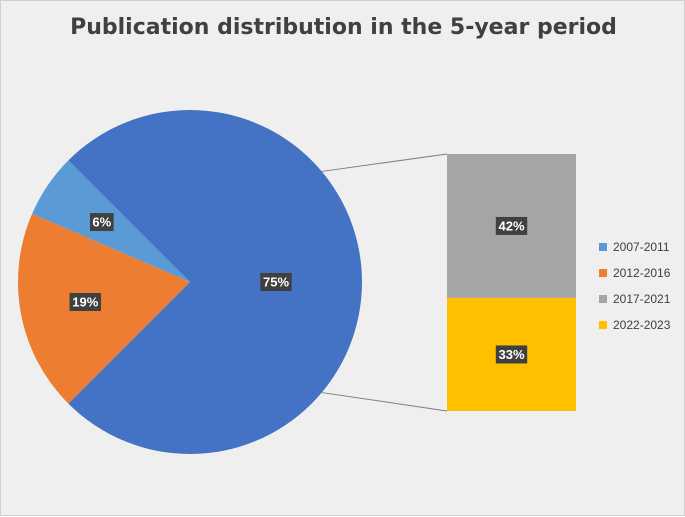  I want to click on legend-item-2022-2023: 2022-2023, so click(634, 325).